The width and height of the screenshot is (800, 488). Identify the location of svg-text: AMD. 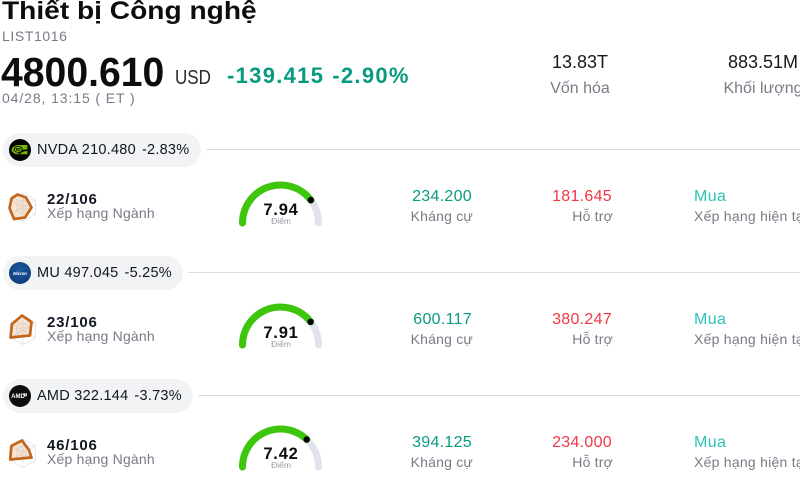
(18, 397).